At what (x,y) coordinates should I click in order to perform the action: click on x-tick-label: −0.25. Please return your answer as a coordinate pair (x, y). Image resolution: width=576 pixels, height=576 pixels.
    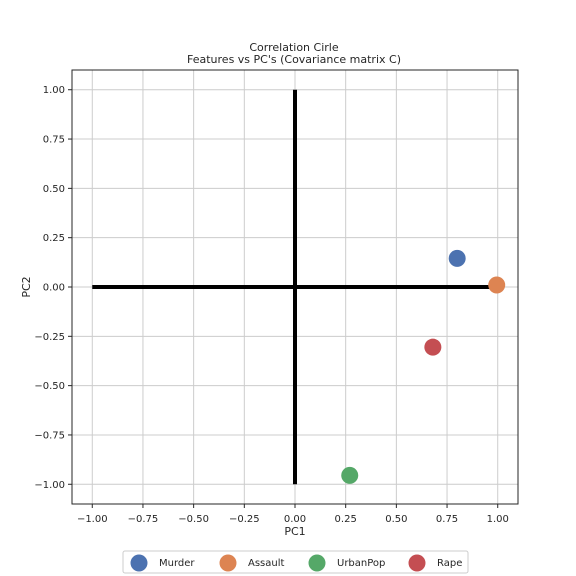
    Looking at the image, I should click on (244, 519).